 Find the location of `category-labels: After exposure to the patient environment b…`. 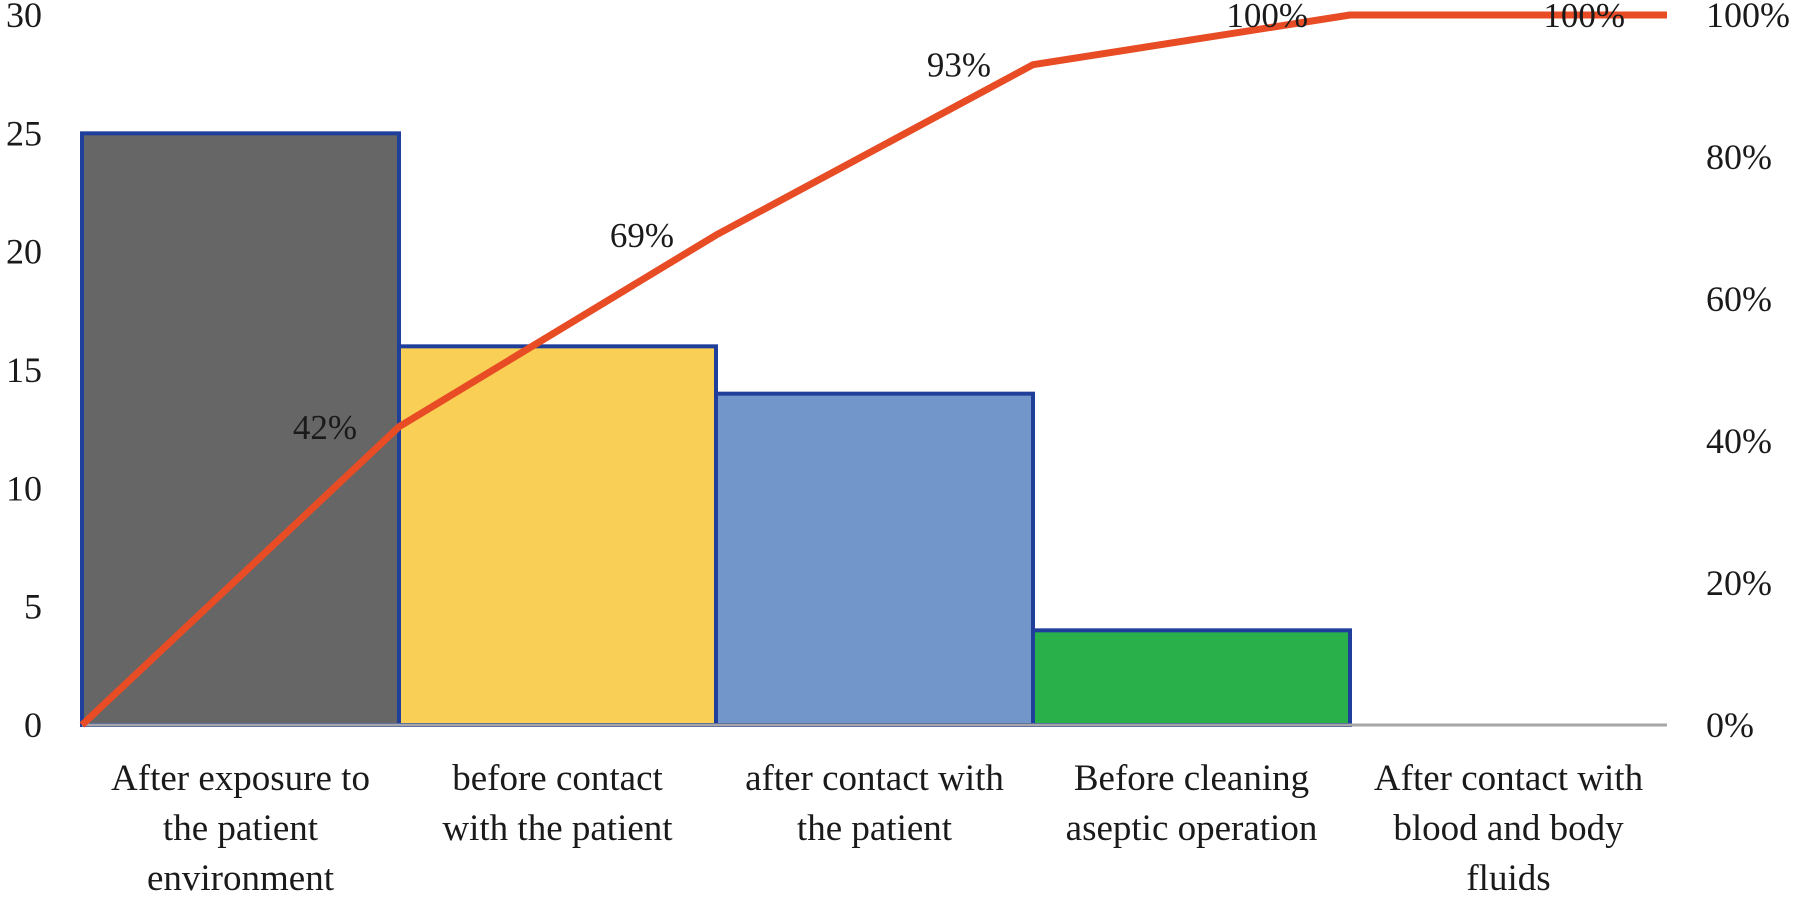

category-labels: After exposure to the patient environment b… is located at coordinates (877, 828).